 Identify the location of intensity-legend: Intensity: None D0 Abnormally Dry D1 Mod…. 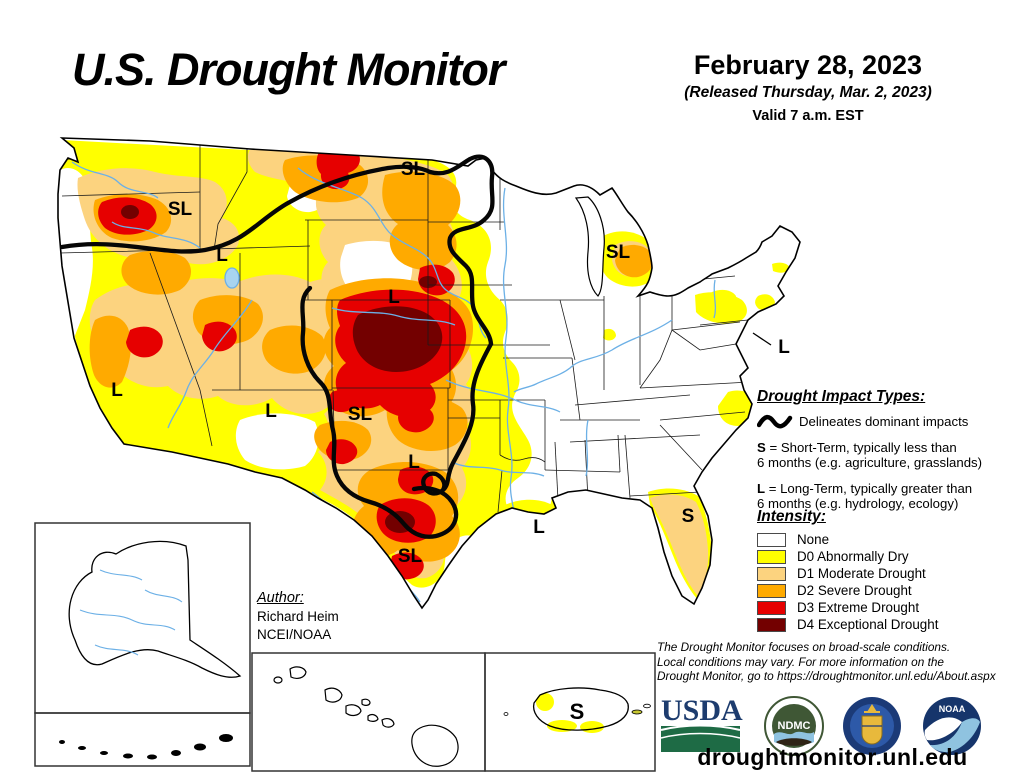
(888, 570).